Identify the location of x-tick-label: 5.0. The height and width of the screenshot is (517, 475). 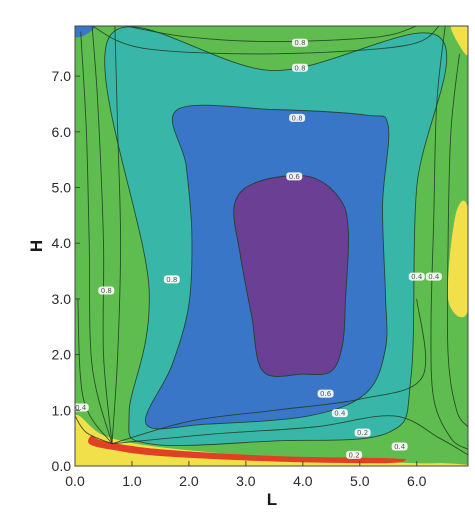
(360, 481).